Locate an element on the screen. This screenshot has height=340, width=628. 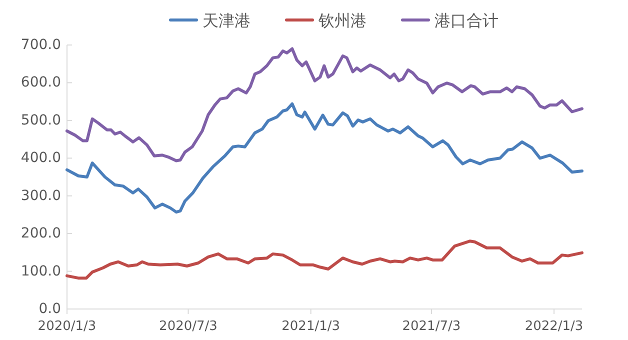
x-tick-label: 2021/7/3 is located at coordinates (431, 326).